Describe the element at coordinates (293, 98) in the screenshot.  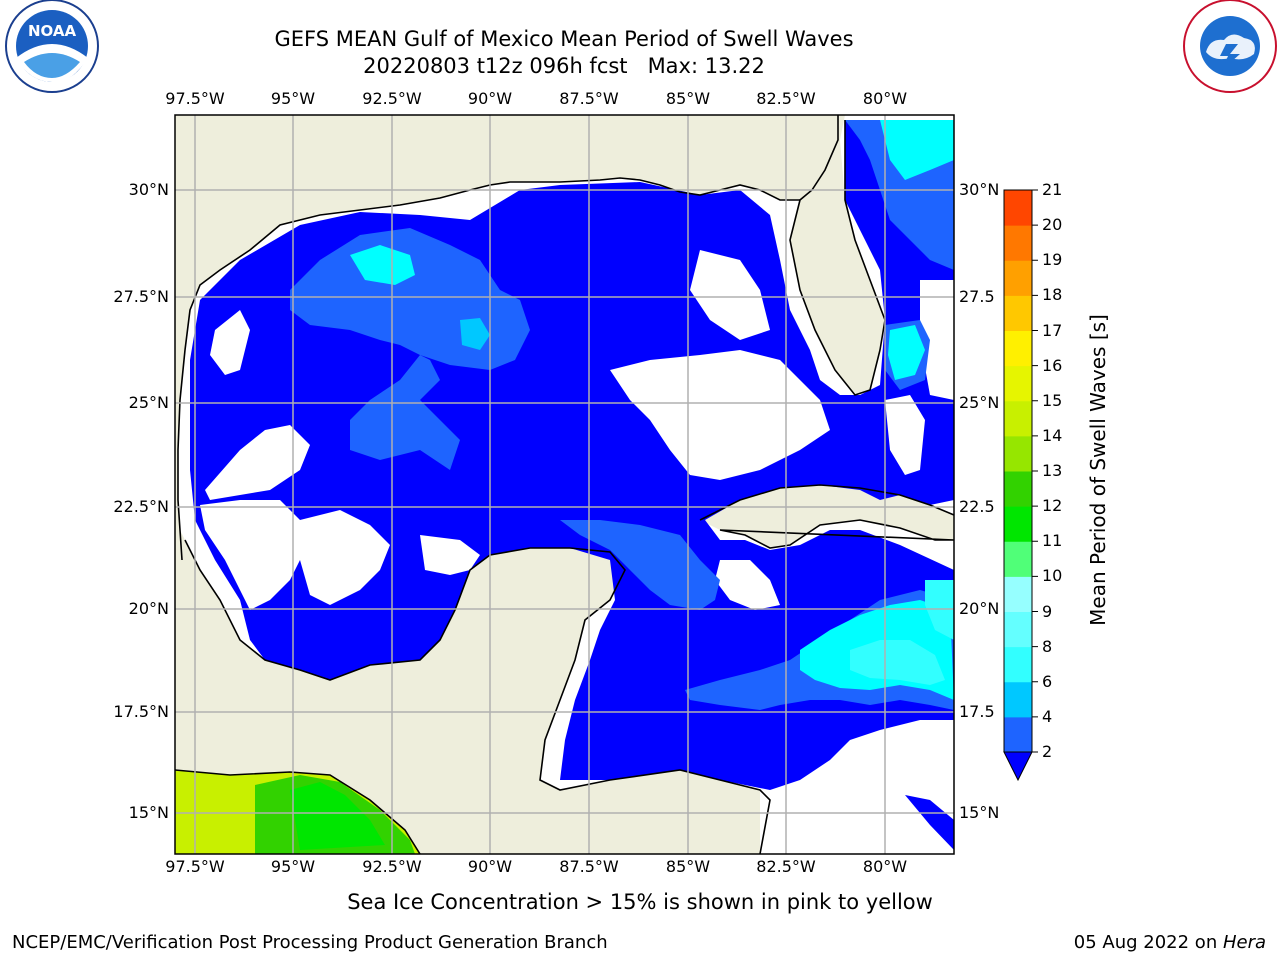
I see `lon-label-top: 95°W` at that location.